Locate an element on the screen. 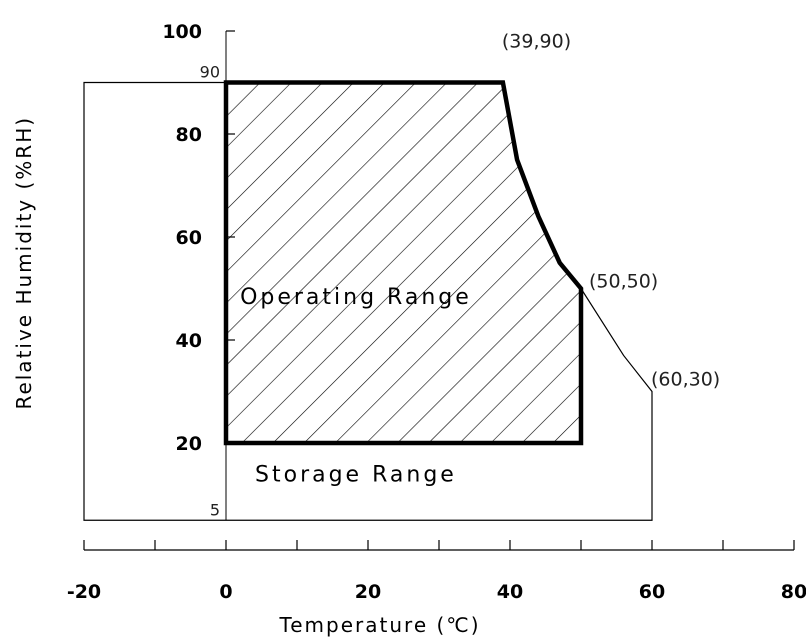 The height and width of the screenshot is (639, 806). point-annotation-1: (50,50) is located at coordinates (623, 282).